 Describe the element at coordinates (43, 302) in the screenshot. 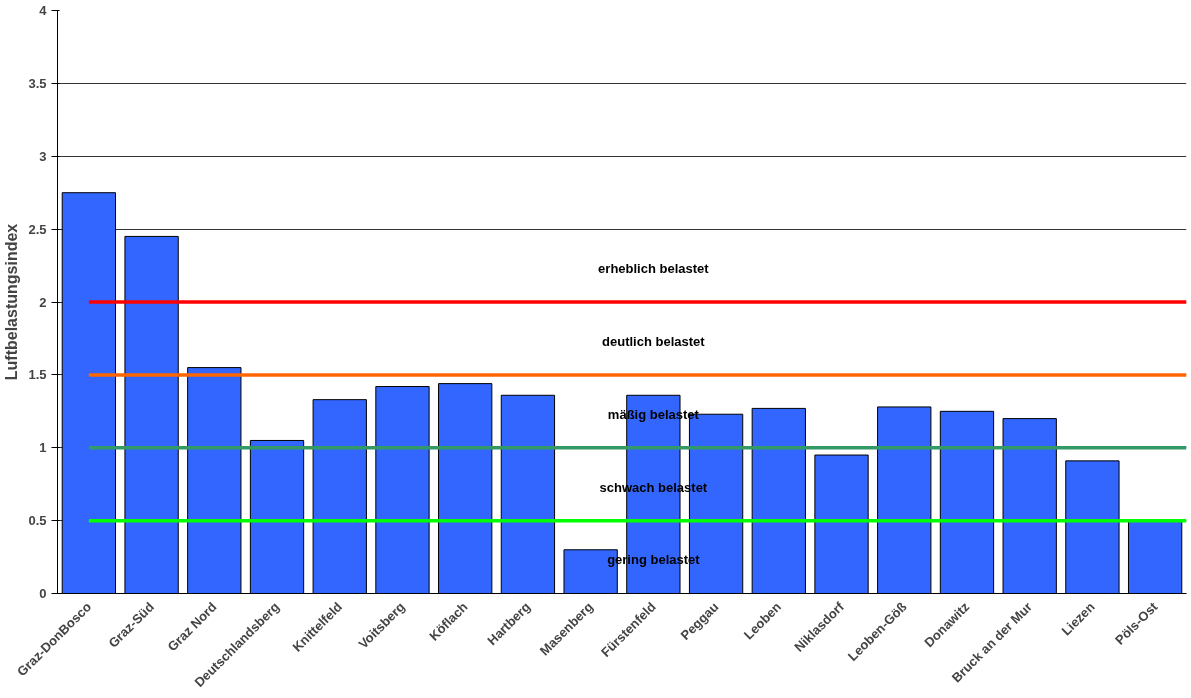

I see `y-tick-label: 2` at that location.